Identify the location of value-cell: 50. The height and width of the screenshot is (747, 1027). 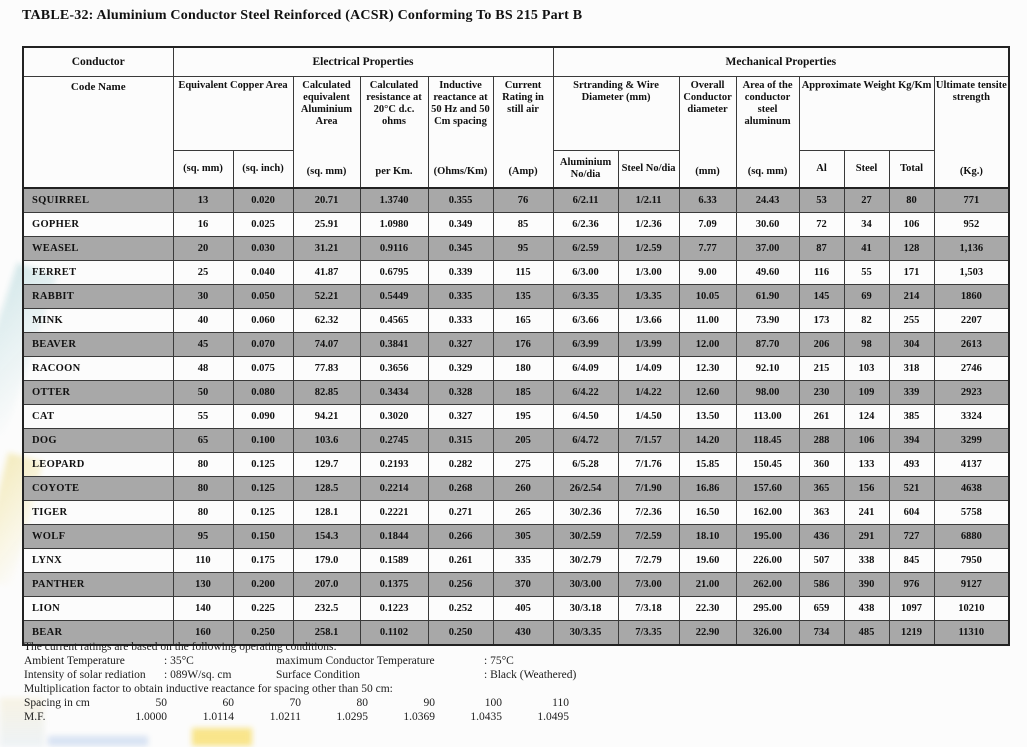
(203, 392).